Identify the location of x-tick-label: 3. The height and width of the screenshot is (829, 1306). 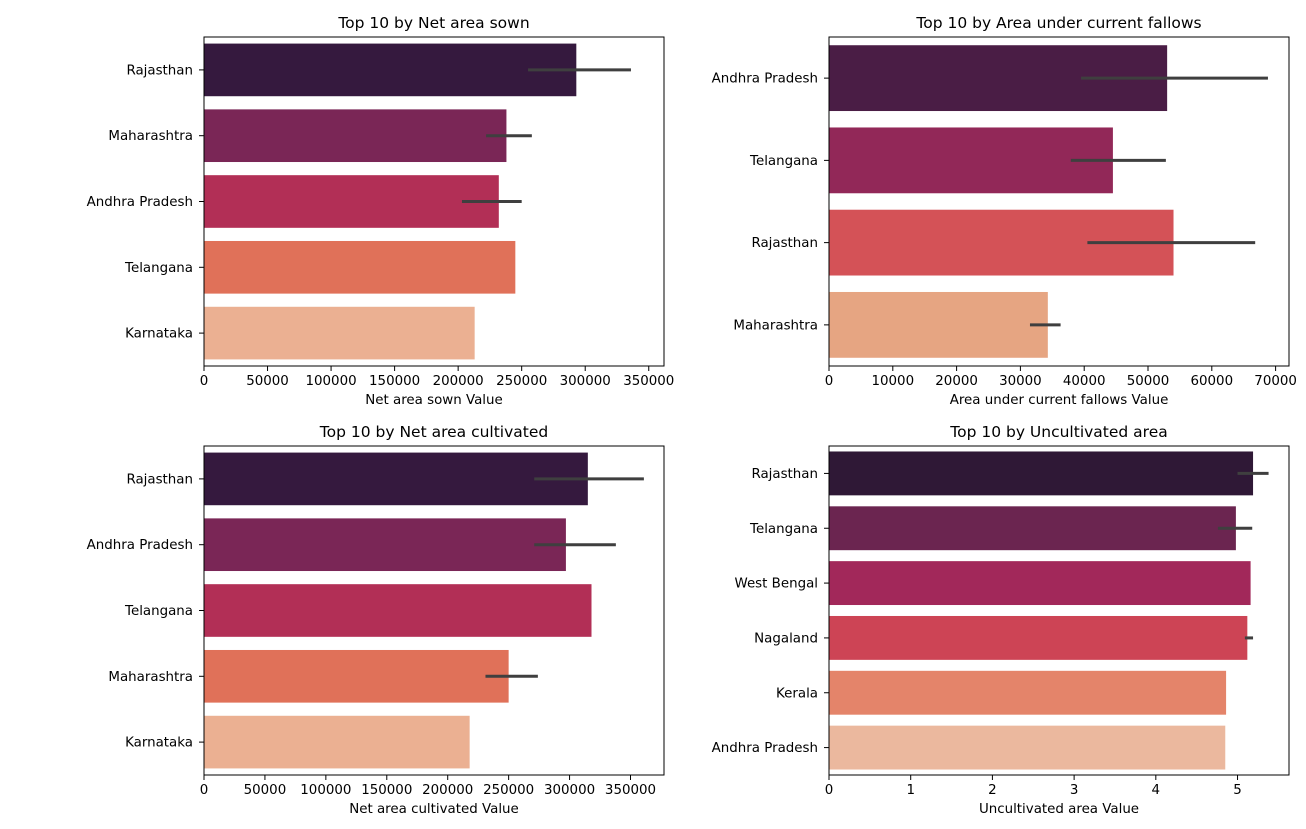
(1074, 790).